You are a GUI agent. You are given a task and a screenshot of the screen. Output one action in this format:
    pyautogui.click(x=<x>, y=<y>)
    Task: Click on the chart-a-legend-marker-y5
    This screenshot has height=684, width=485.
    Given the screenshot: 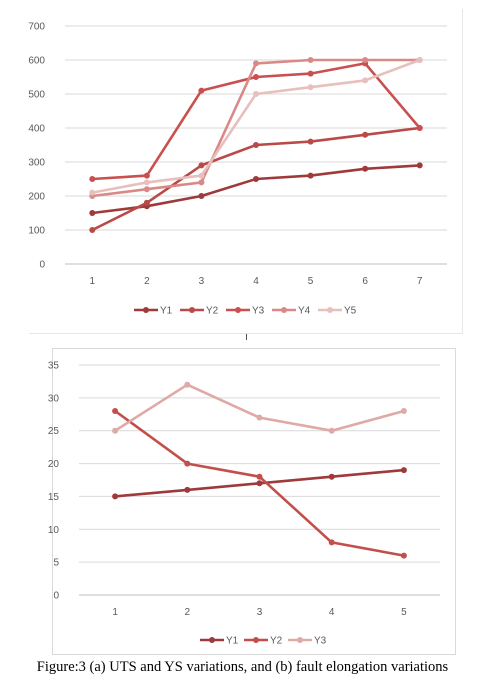 What is the action you would take?
    pyautogui.click(x=330, y=310)
    